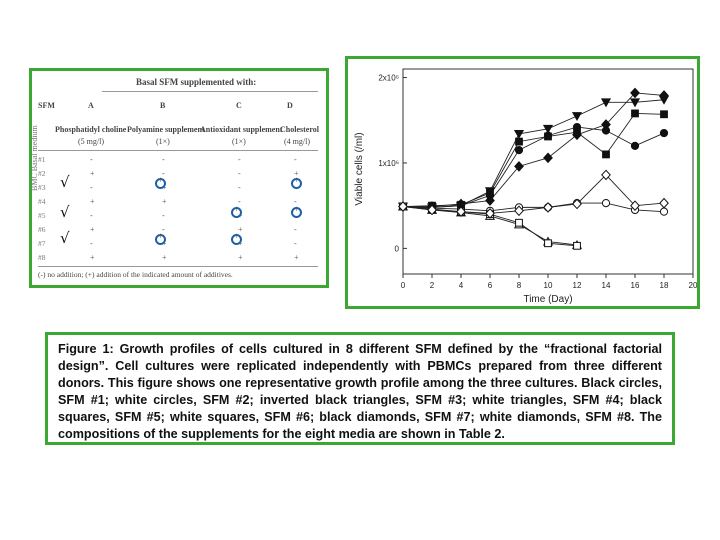 The height and width of the screenshot is (540, 720). What do you see at coordinates (210, 91) in the screenshot?
I see `table-header-line` at bounding box center [210, 91].